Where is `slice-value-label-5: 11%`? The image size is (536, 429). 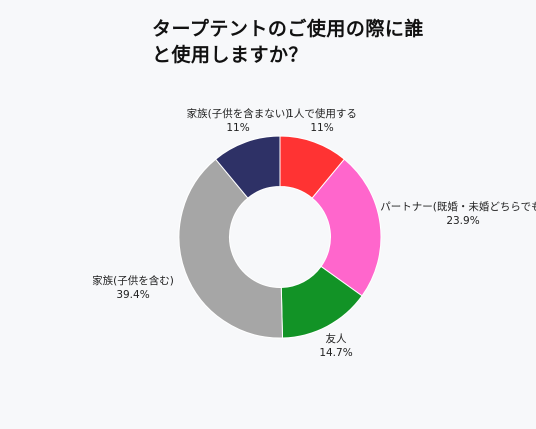 slice-value-label-5: 11% is located at coordinates (237, 128).